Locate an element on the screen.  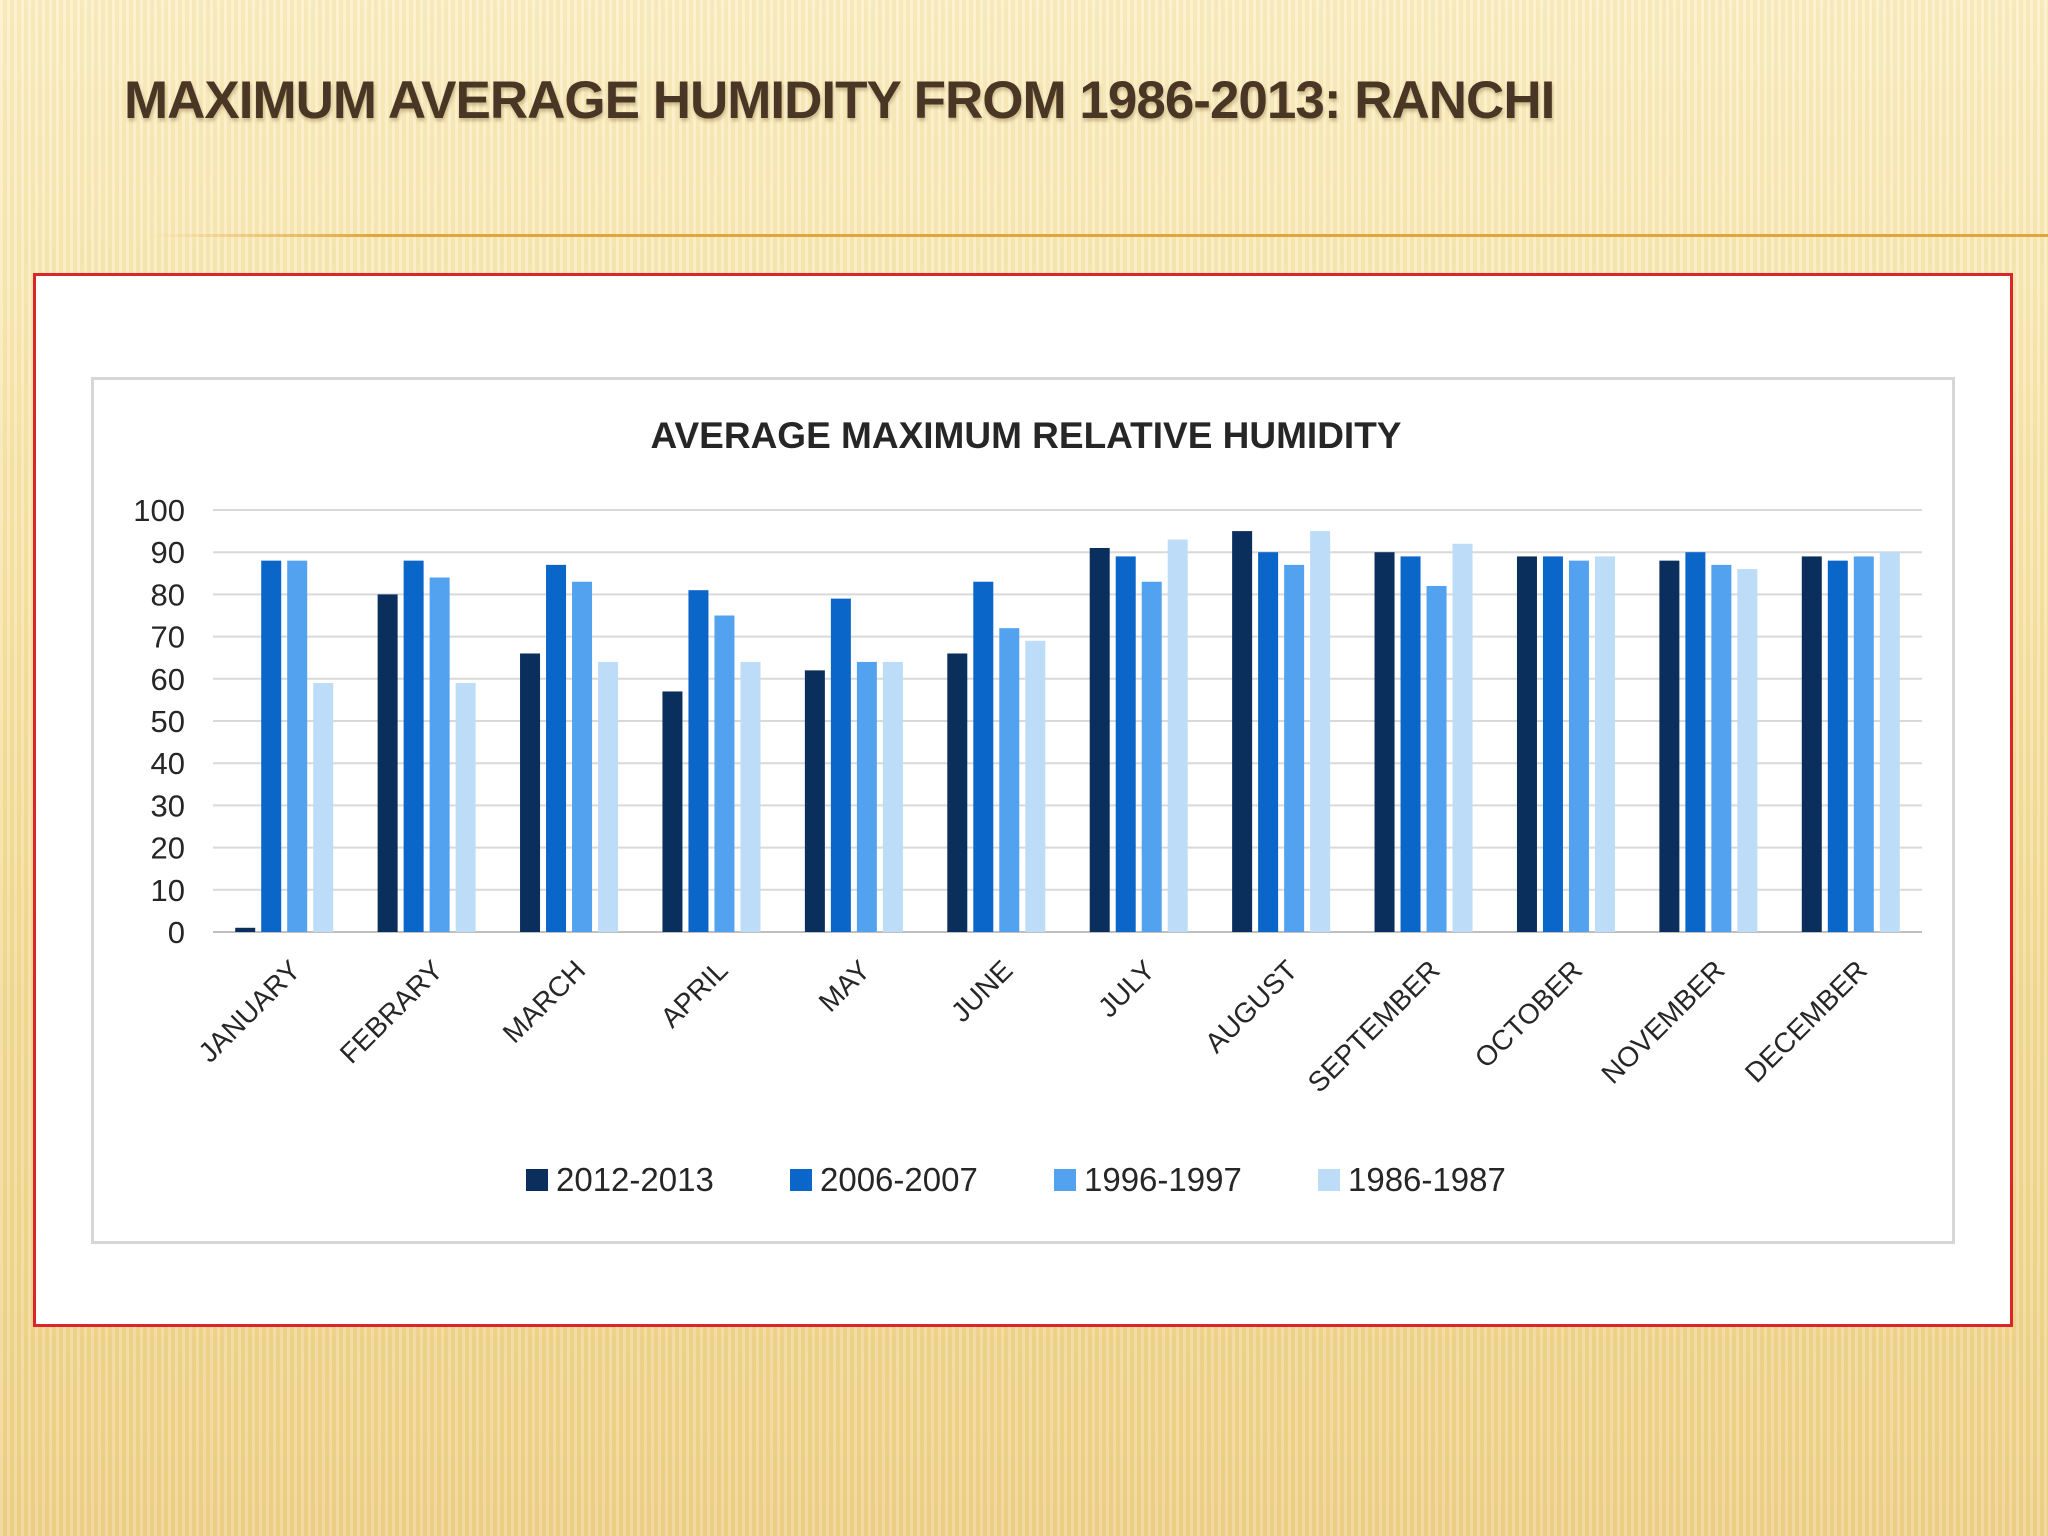
x-tick-label: MAY is located at coordinates (845, 986).